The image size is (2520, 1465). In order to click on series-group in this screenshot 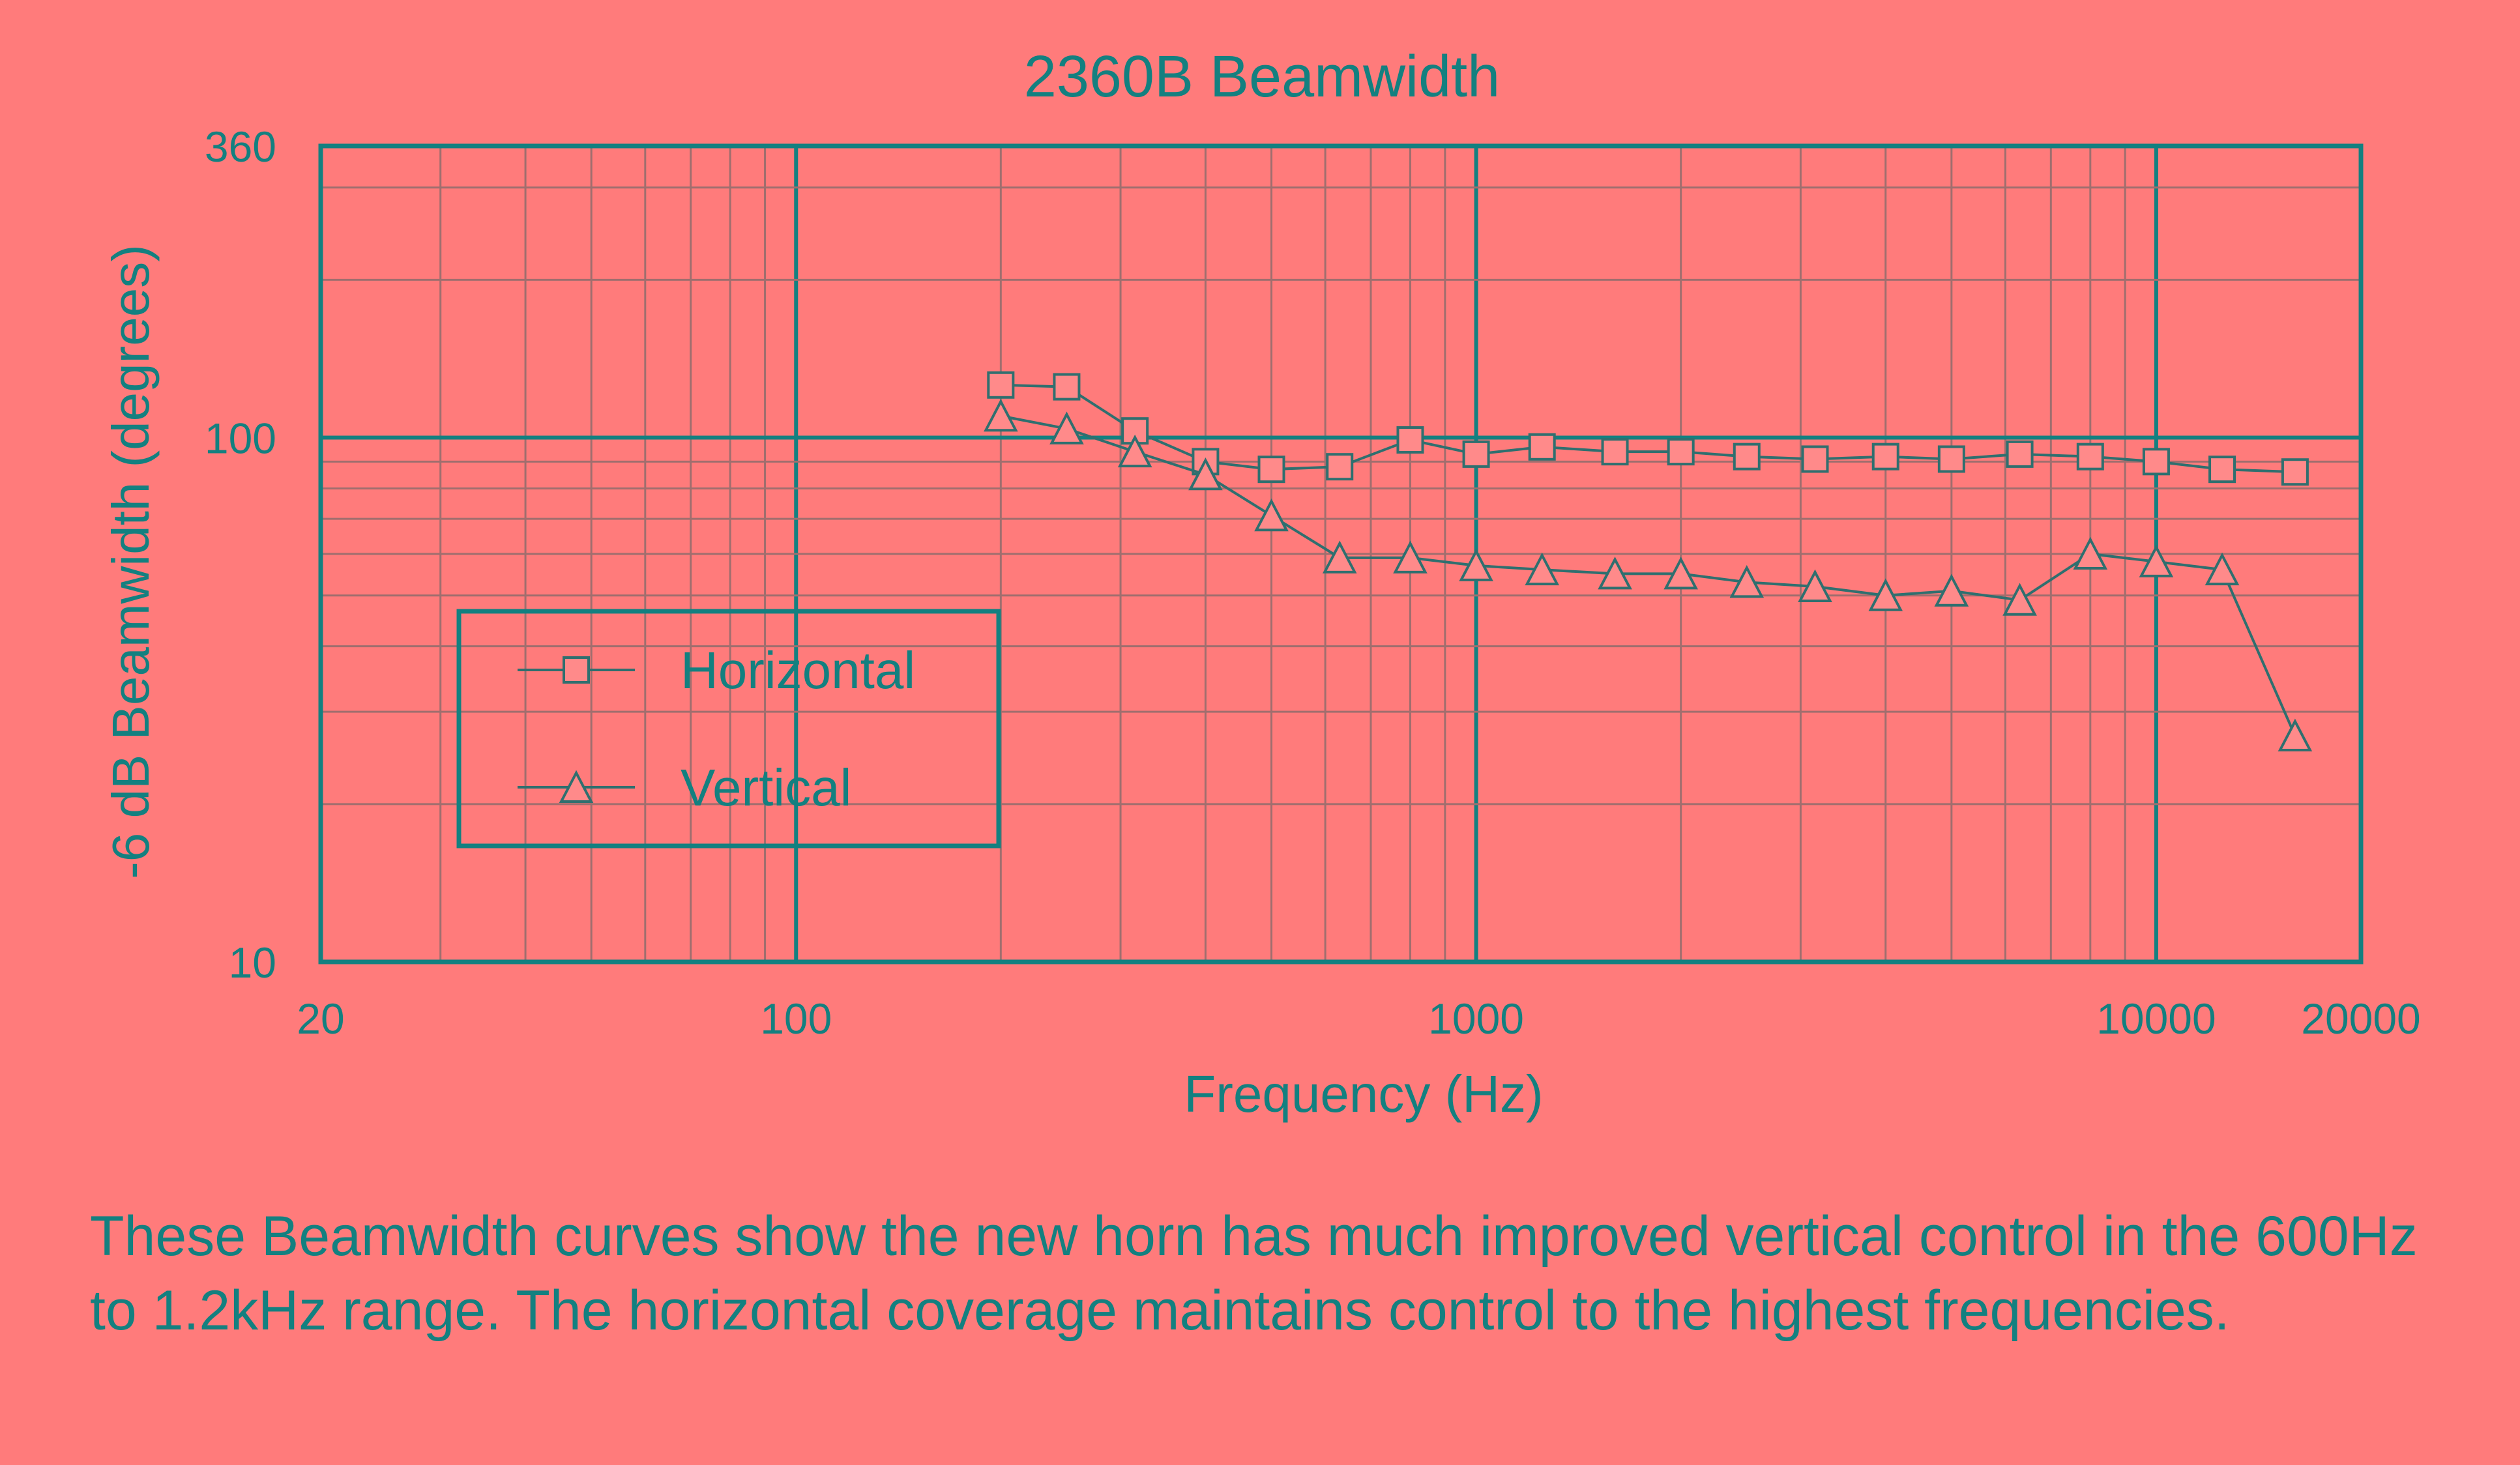, I will do `click(1649, 561)`.